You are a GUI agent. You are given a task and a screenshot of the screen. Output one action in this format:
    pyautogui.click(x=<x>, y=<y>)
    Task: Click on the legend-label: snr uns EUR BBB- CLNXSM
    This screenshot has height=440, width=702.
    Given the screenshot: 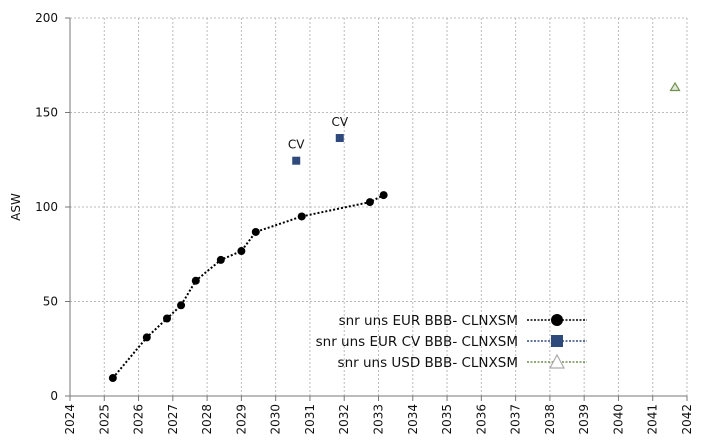 What is the action you would take?
    pyautogui.click(x=428, y=321)
    